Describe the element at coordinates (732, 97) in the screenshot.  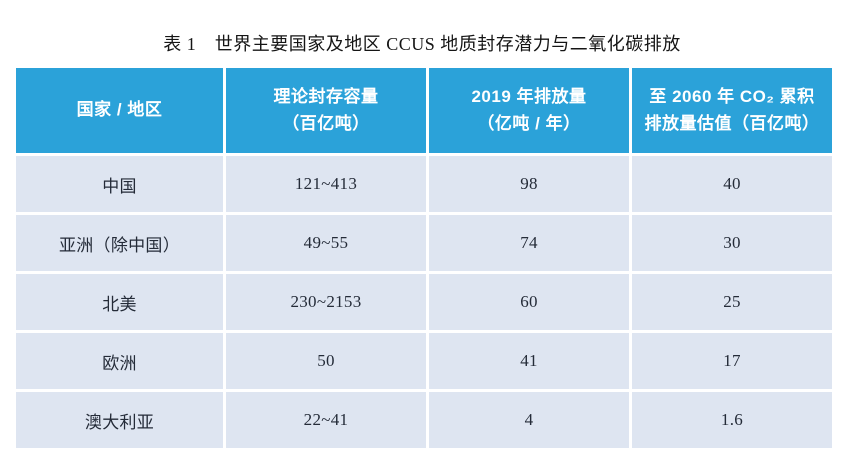
I see `header-line: 至 2060 年 CO₂ 累积` at that location.